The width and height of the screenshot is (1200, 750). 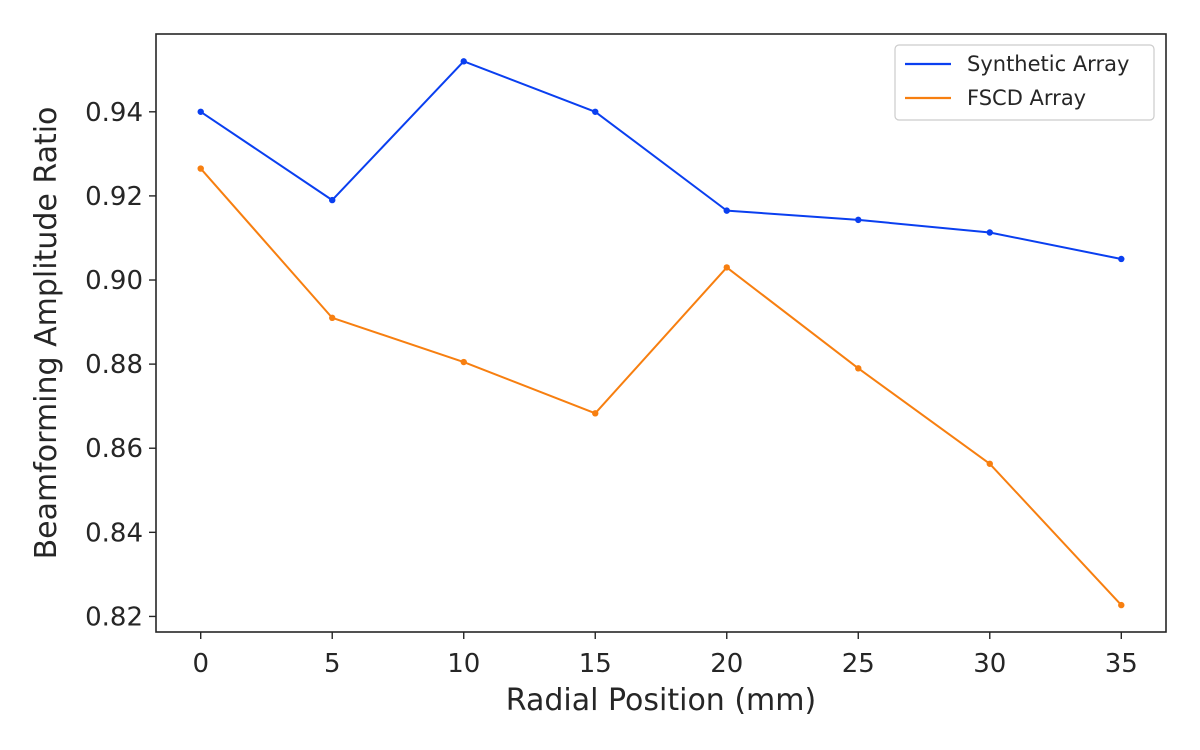 What do you see at coordinates (463, 664) in the screenshot?
I see `x-tick-label: 10` at bounding box center [463, 664].